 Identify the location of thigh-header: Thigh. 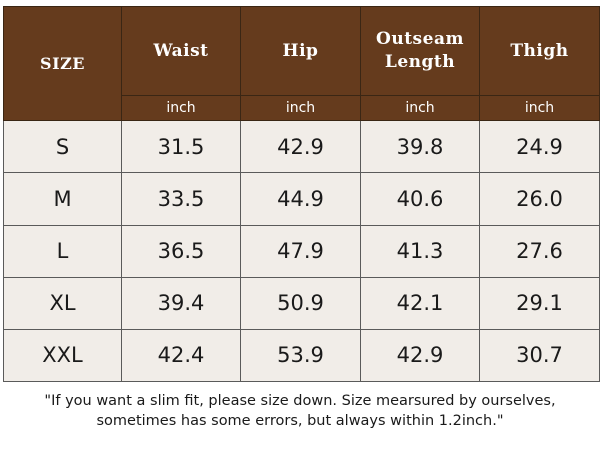
(539, 51).